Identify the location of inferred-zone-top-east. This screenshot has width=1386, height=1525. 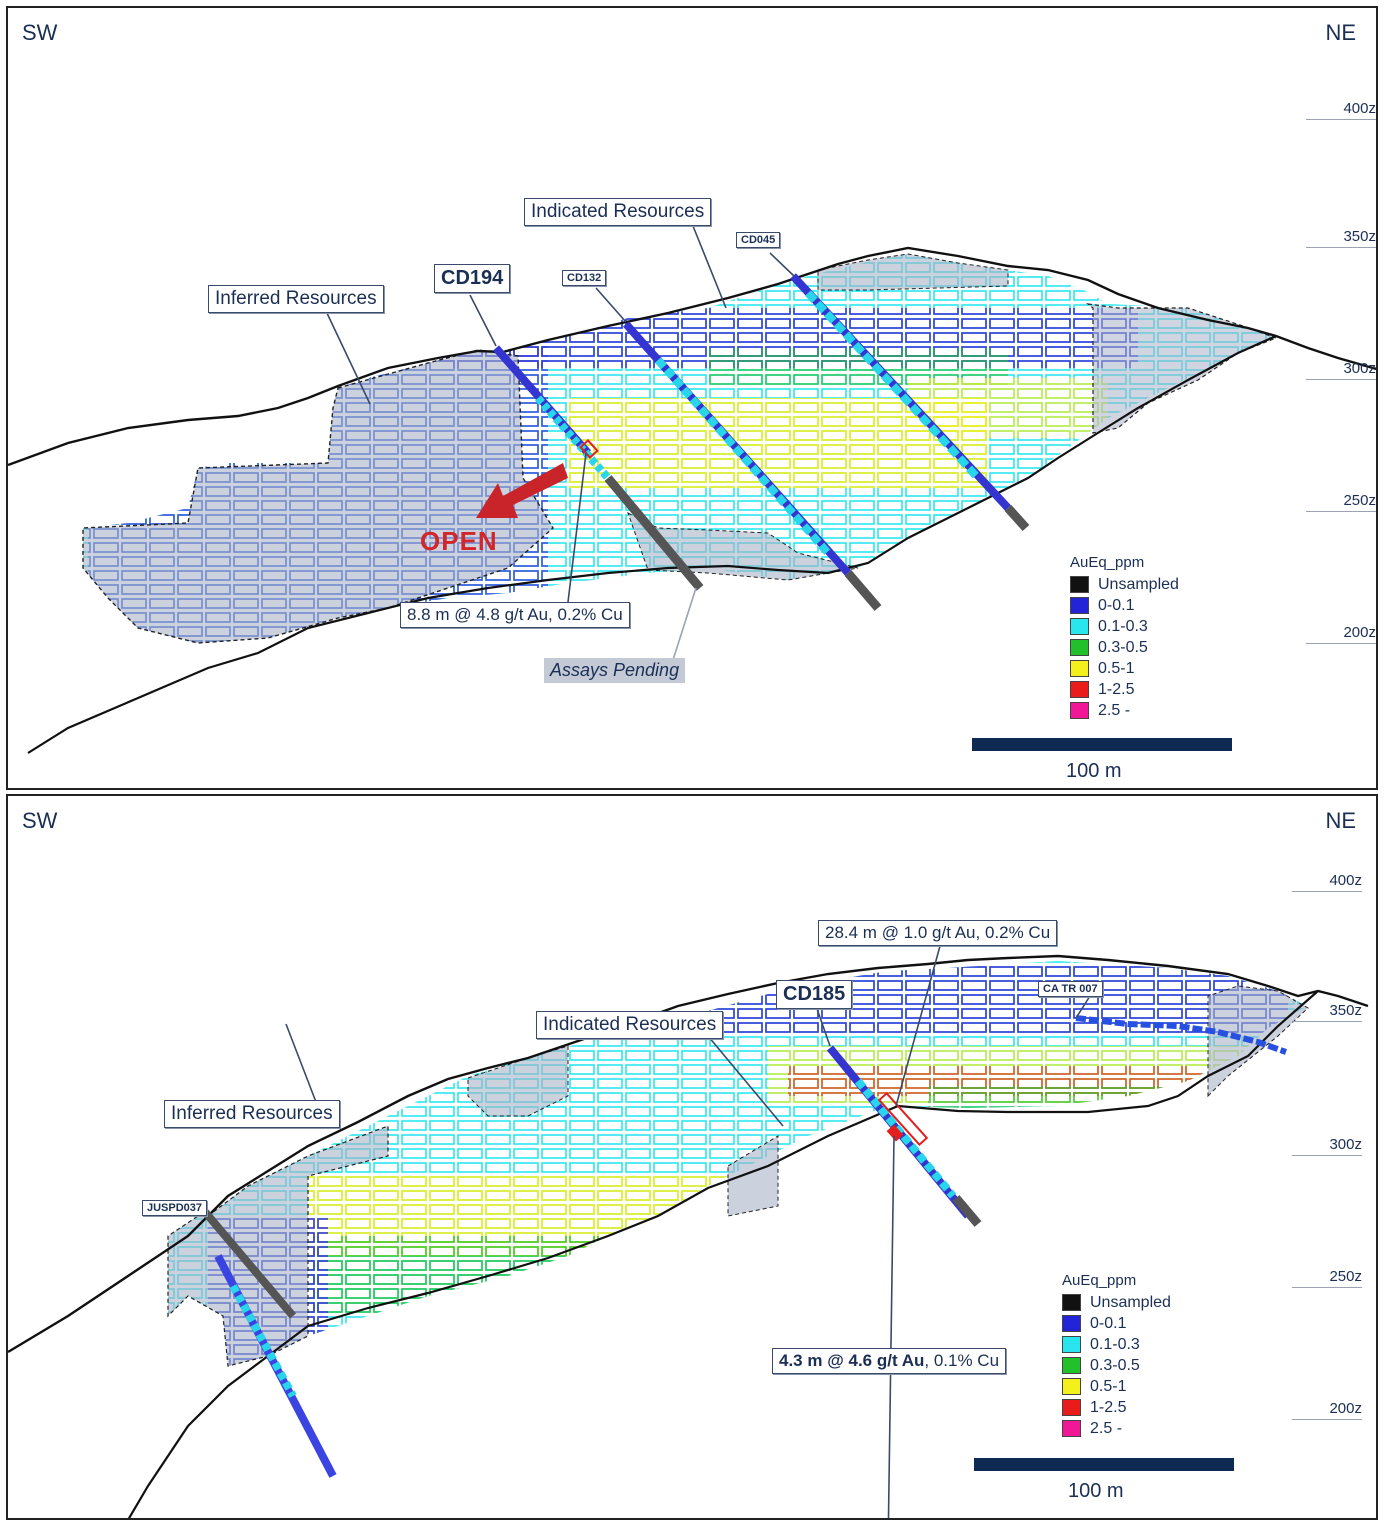
(1181, 368).